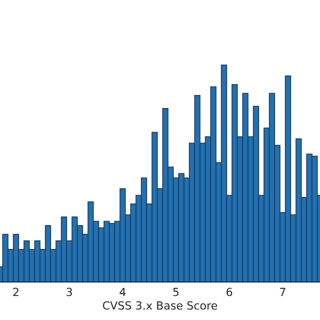  What do you see at coordinates (176, 292) in the screenshot?
I see `x-tick-label: 5` at bounding box center [176, 292].